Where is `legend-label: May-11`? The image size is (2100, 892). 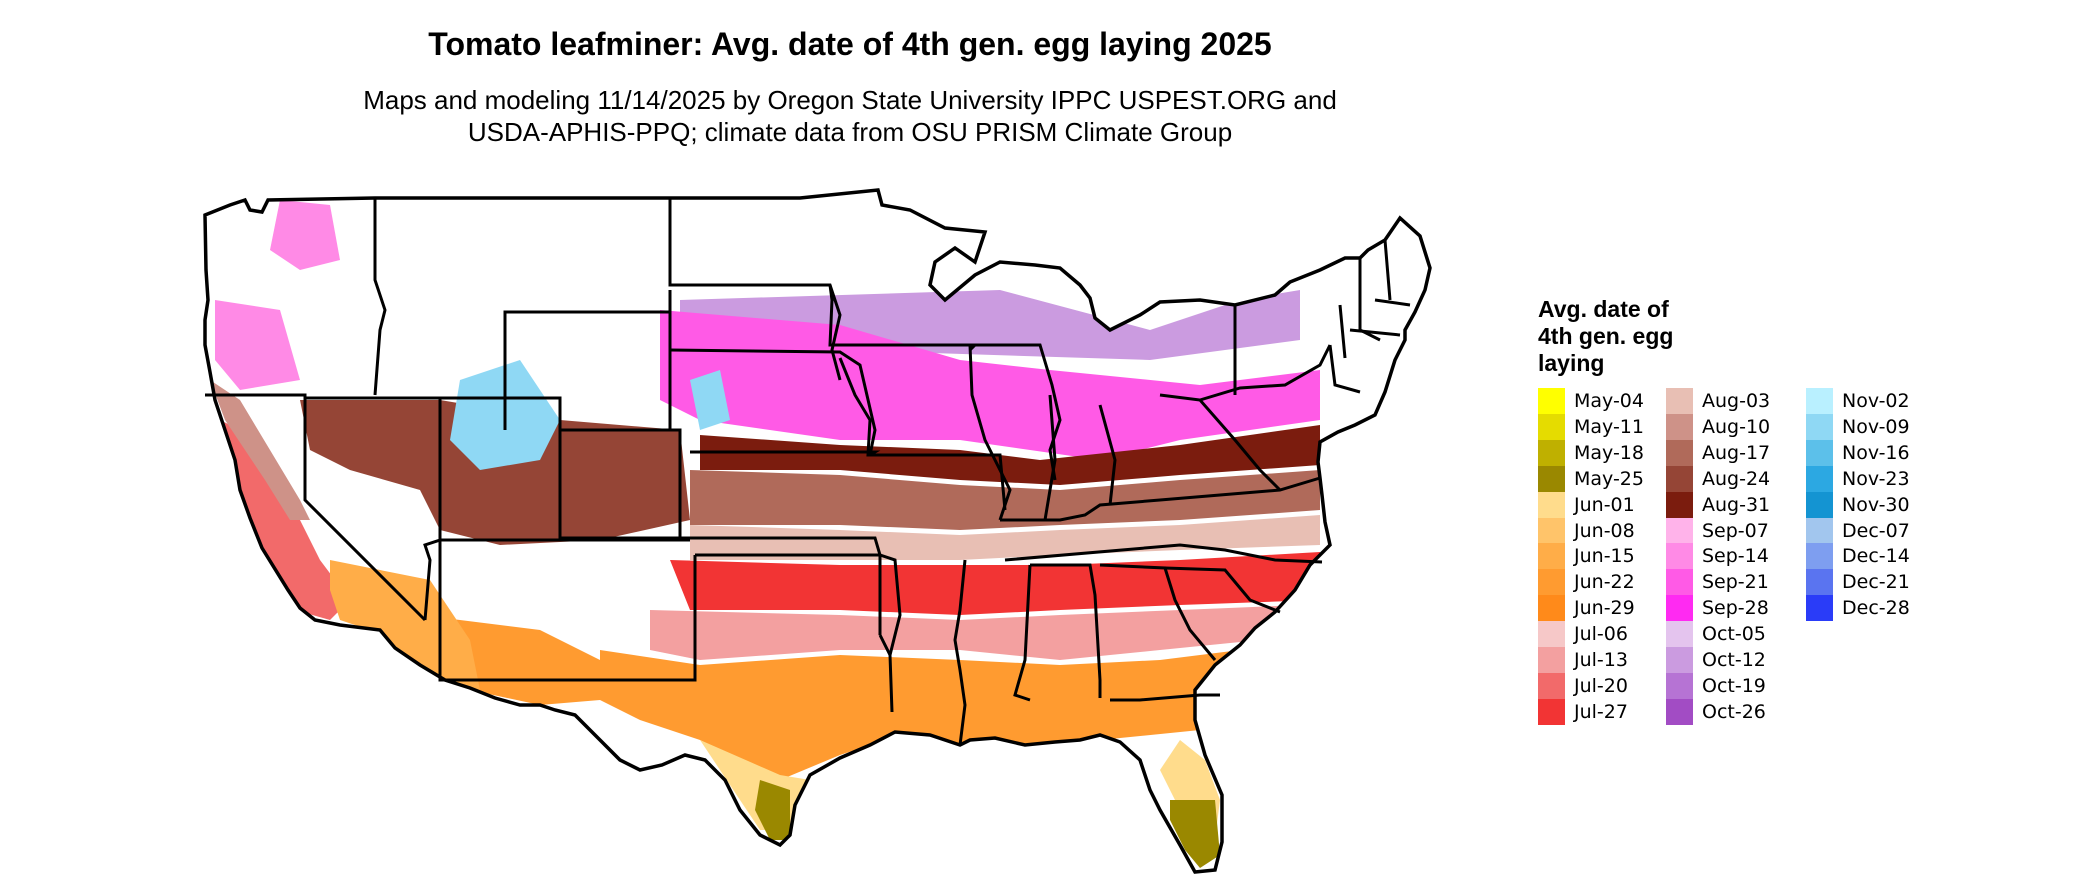
legend-label: May-11 is located at coordinates (1609, 426).